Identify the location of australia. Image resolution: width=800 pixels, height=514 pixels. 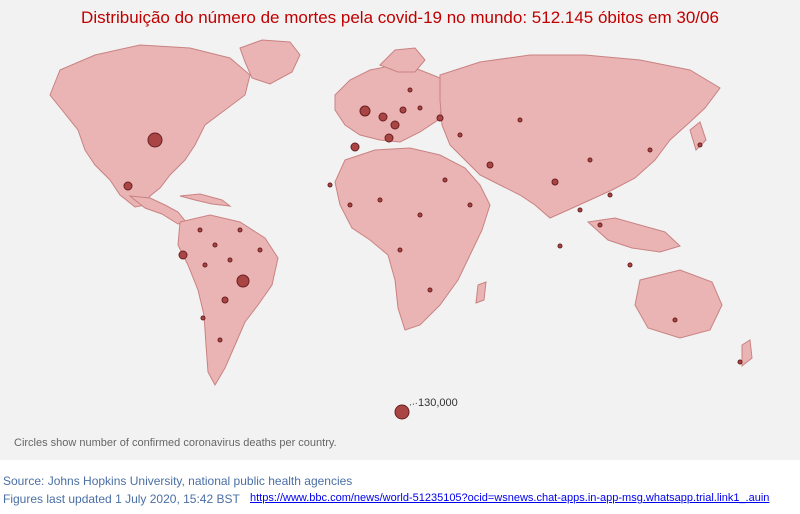
(678, 304).